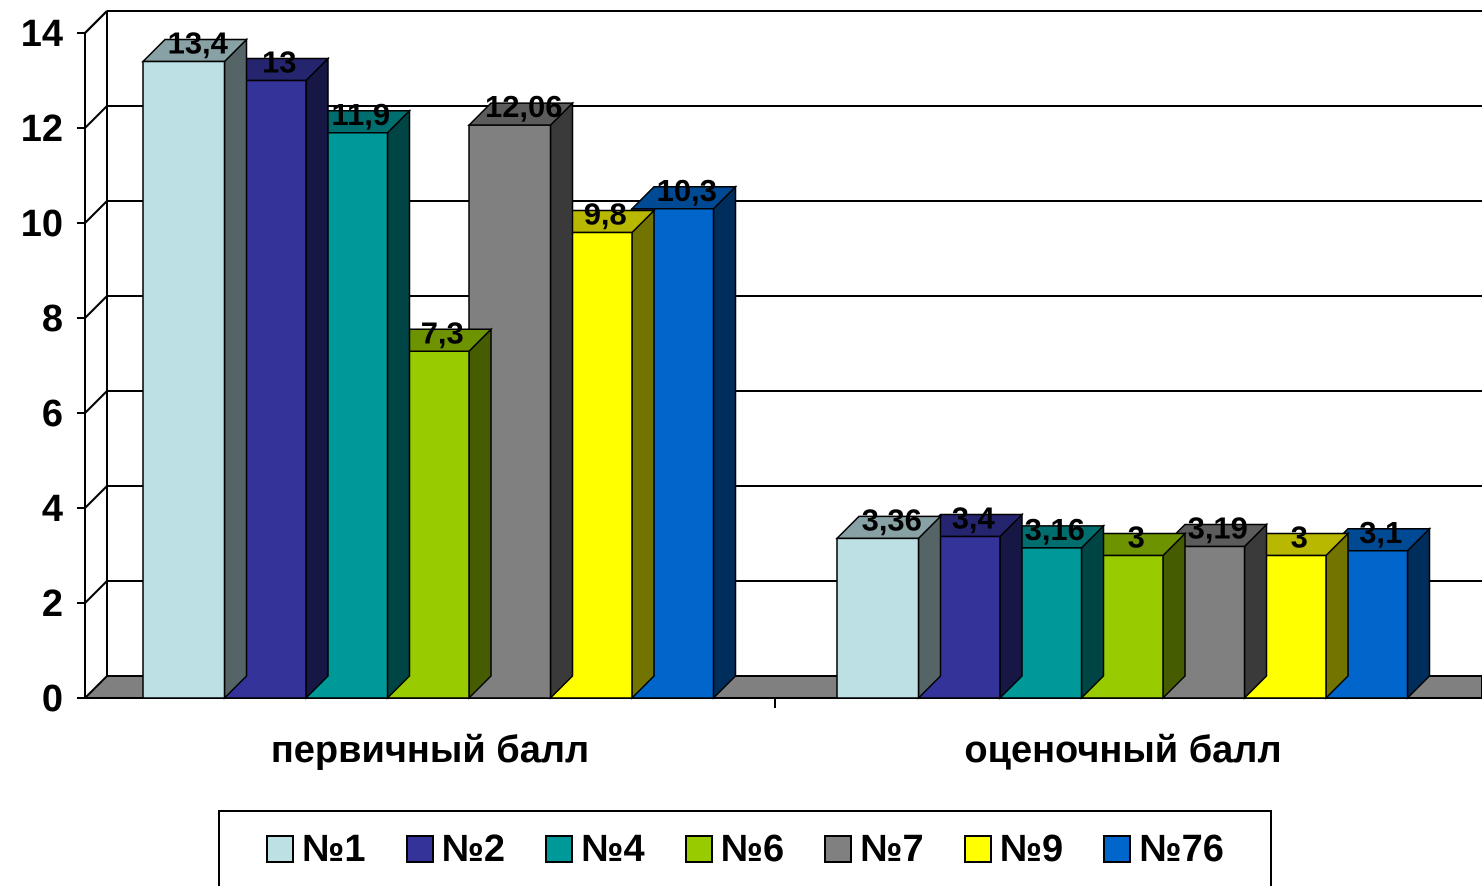 This screenshot has height=886, width=1482. I want to click on data-label: 7,3, so click(442, 332).